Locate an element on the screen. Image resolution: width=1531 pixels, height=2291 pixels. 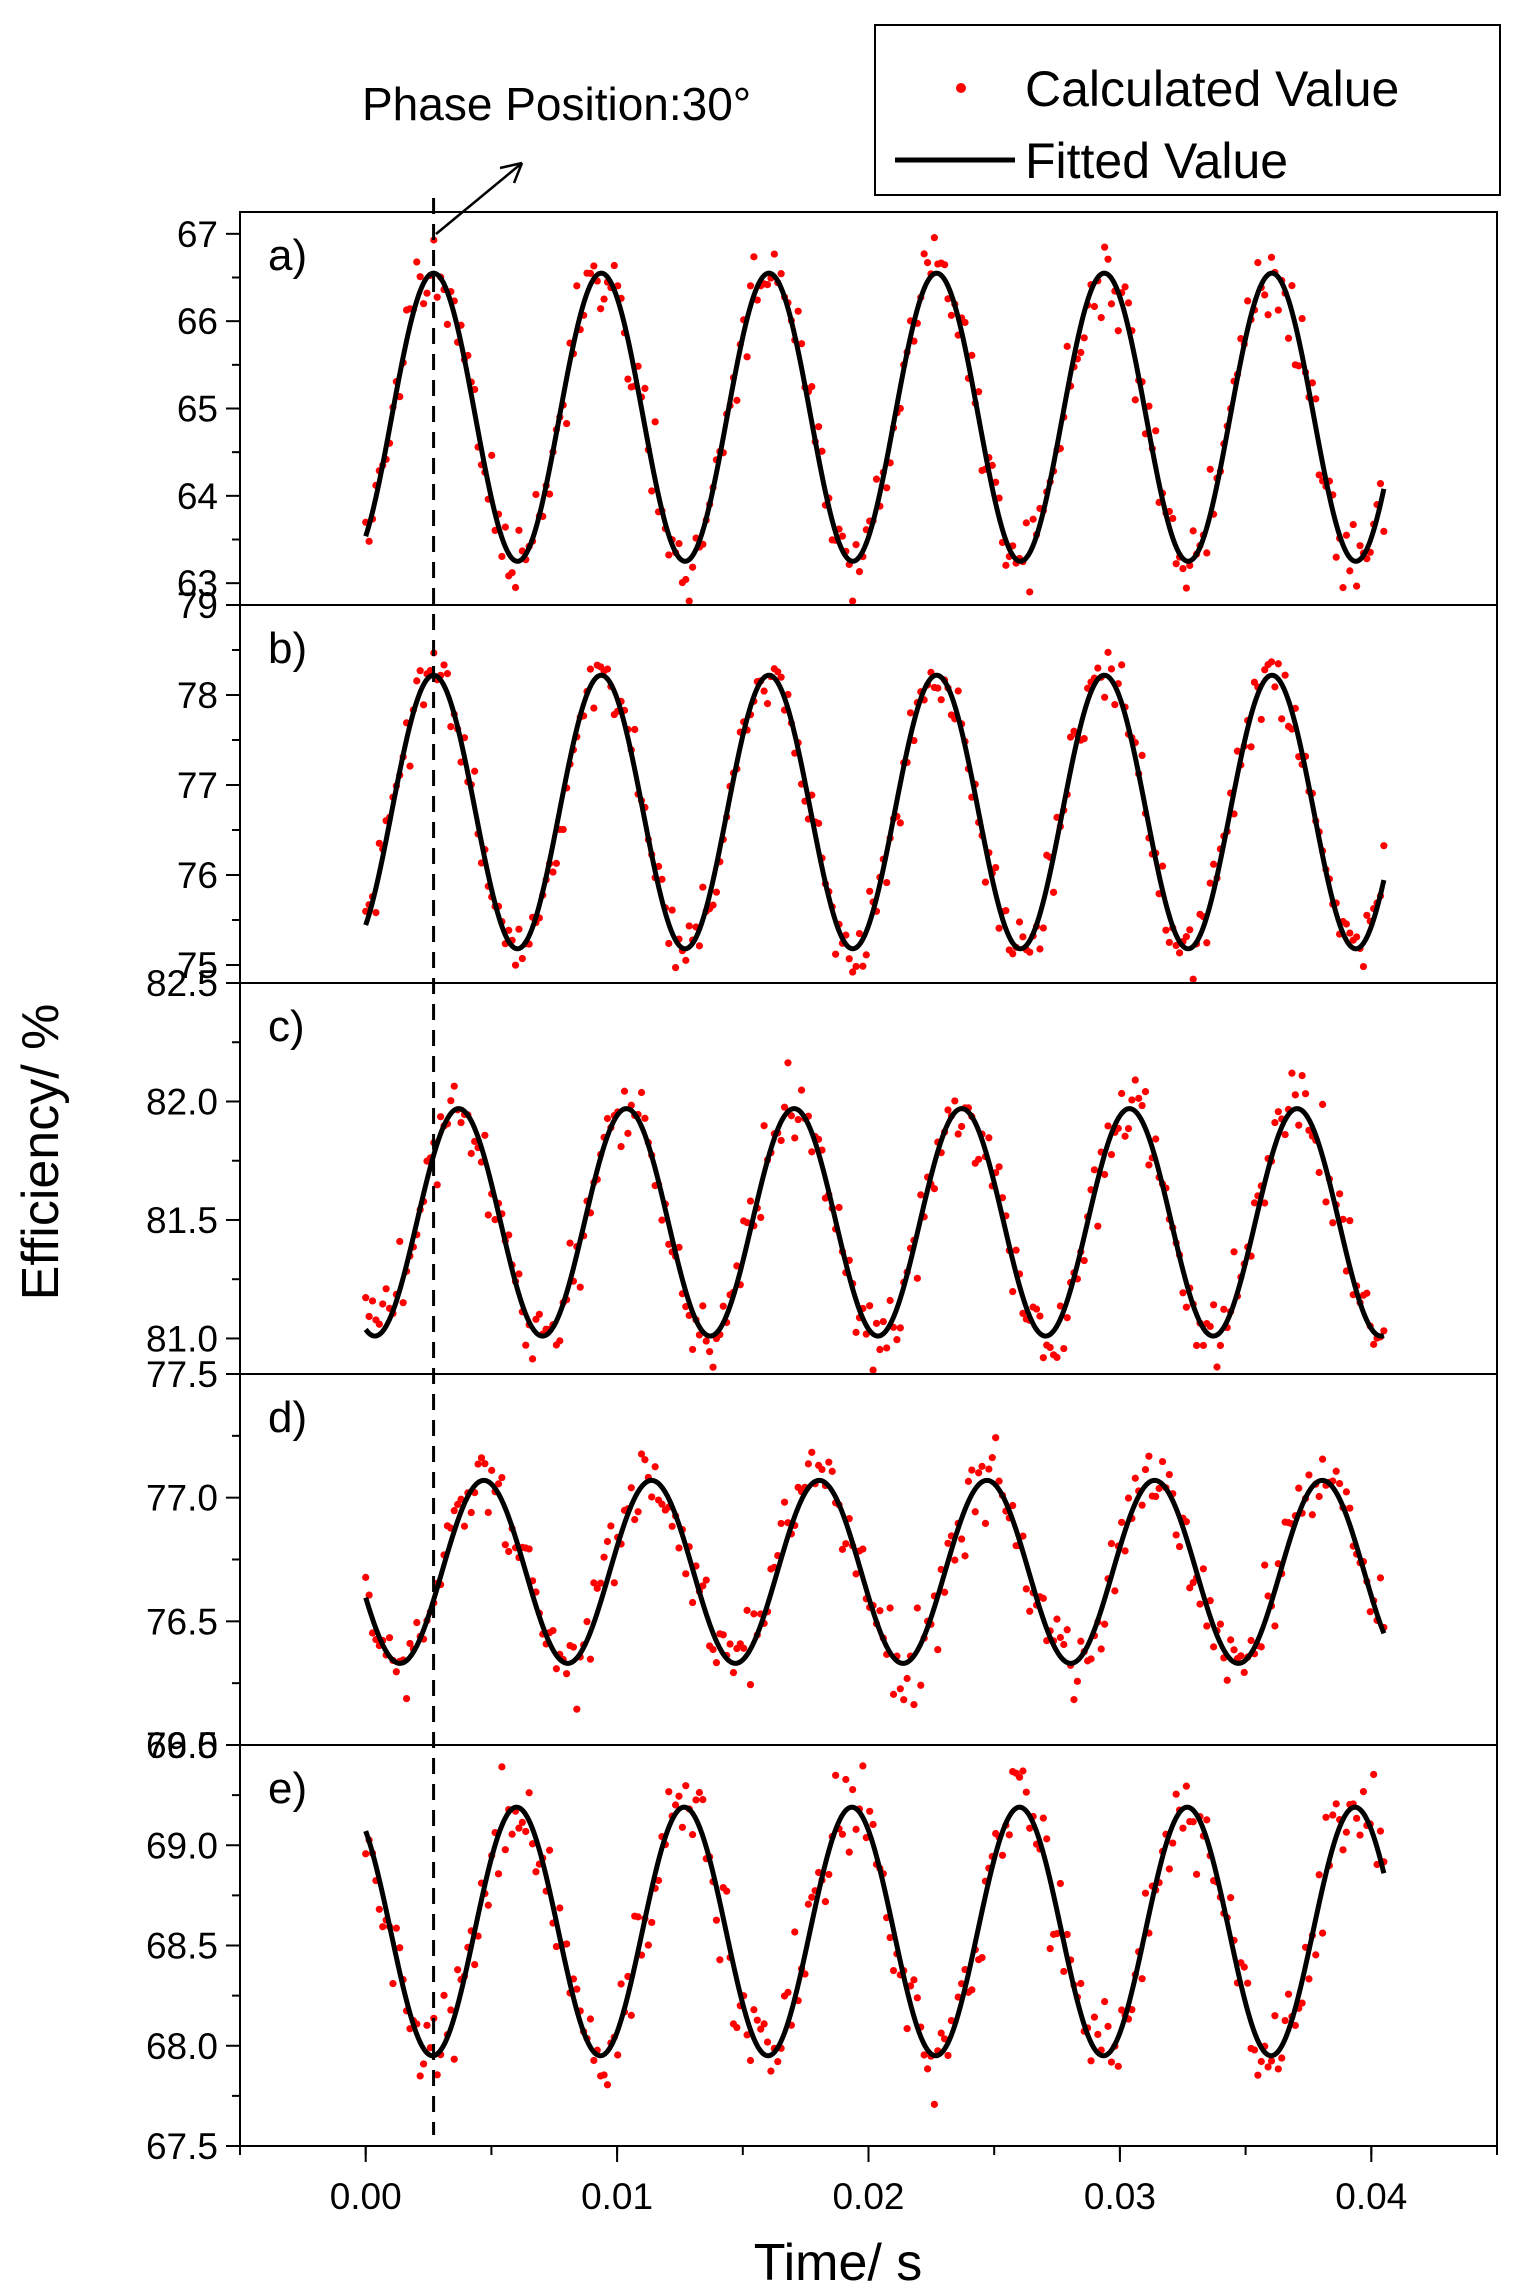
y-tick-label: 64 is located at coordinates (197, 496).